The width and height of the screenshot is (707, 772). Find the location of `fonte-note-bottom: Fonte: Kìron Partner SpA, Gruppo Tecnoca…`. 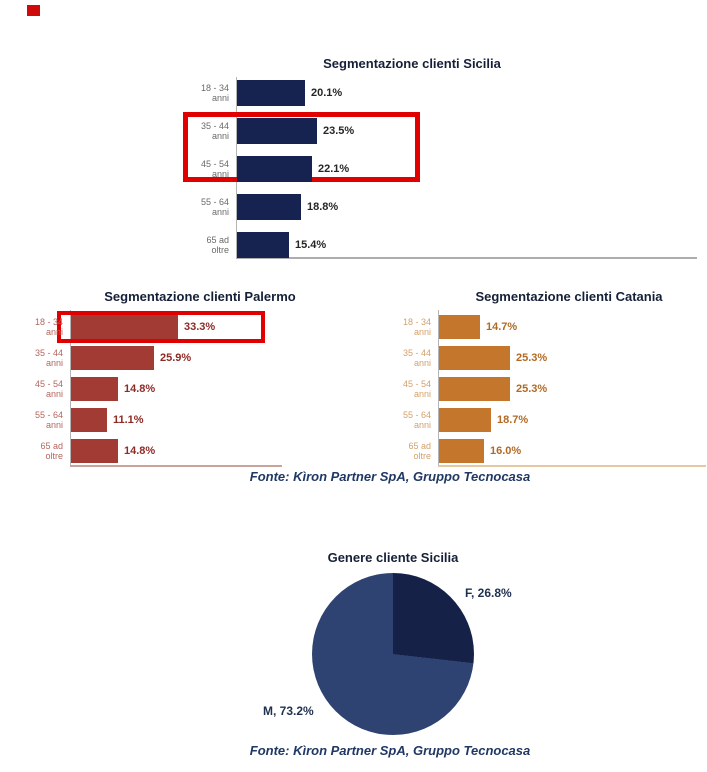

fonte-note-bottom: Fonte: Kìron Partner SpA, Gruppo Tecnoca… is located at coordinates (390, 750).